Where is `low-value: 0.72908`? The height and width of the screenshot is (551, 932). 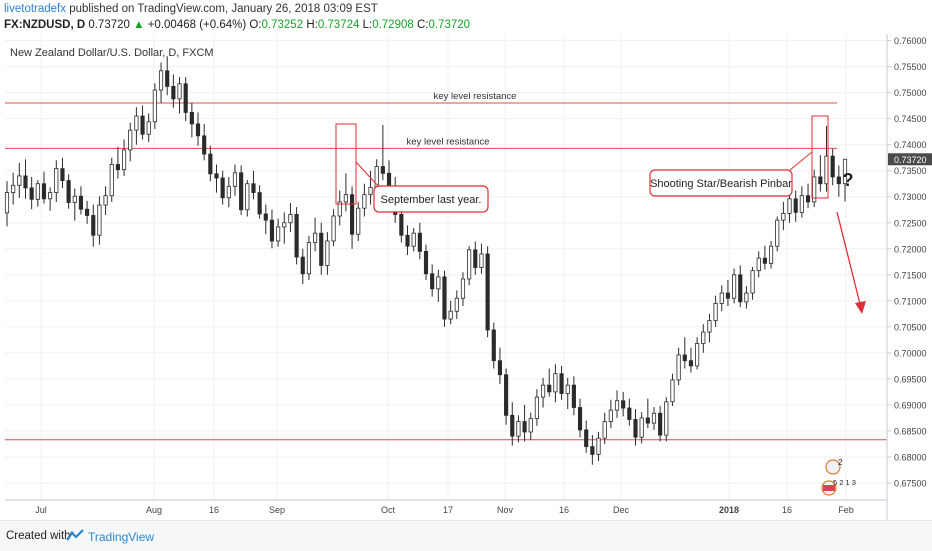
low-value: 0.72908 is located at coordinates (393, 25).